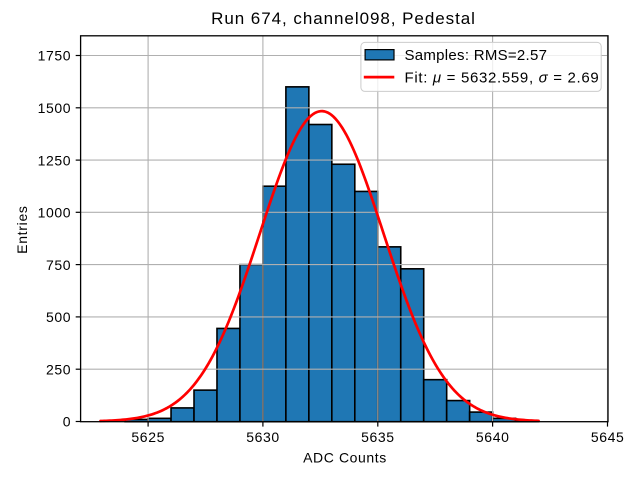 This screenshot has width=640, height=480. Describe the element at coordinates (343, 18) in the screenshot. I see `svg-text: Run 674, channel098, Pedestal` at that location.